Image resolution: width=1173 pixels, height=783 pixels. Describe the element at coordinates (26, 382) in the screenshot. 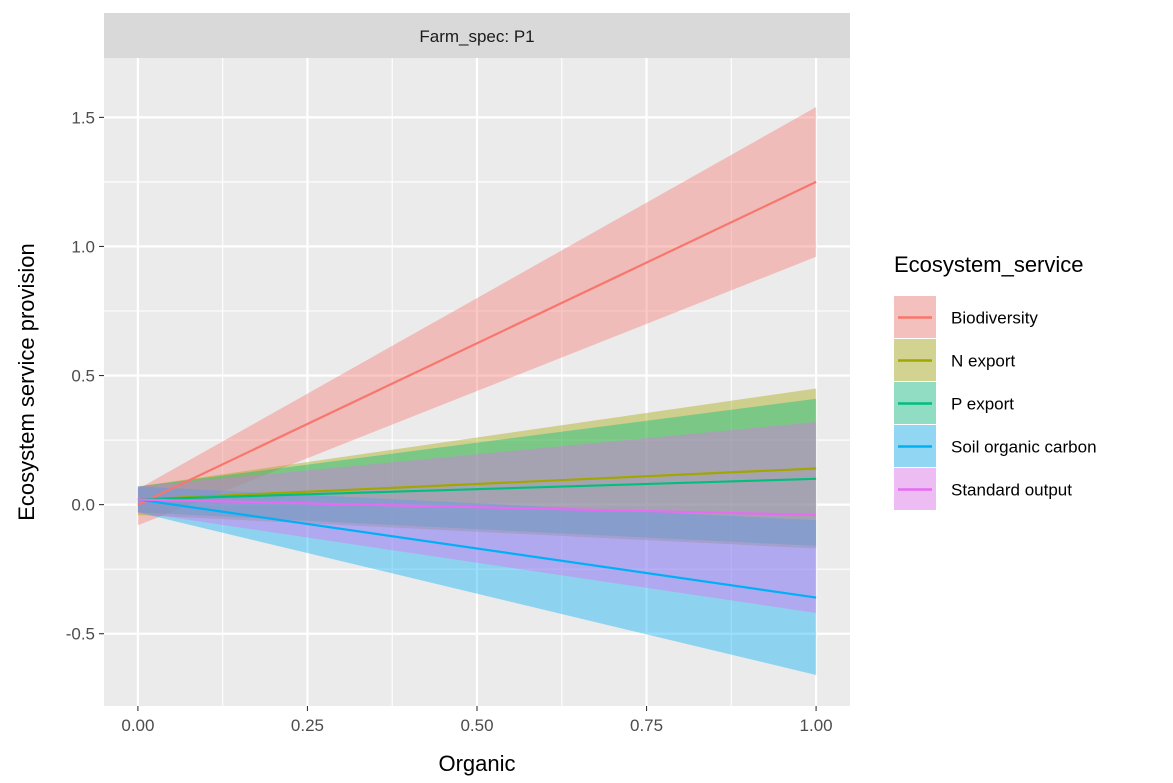

I see `y-axis-title: Ecosystem service provision` at that location.